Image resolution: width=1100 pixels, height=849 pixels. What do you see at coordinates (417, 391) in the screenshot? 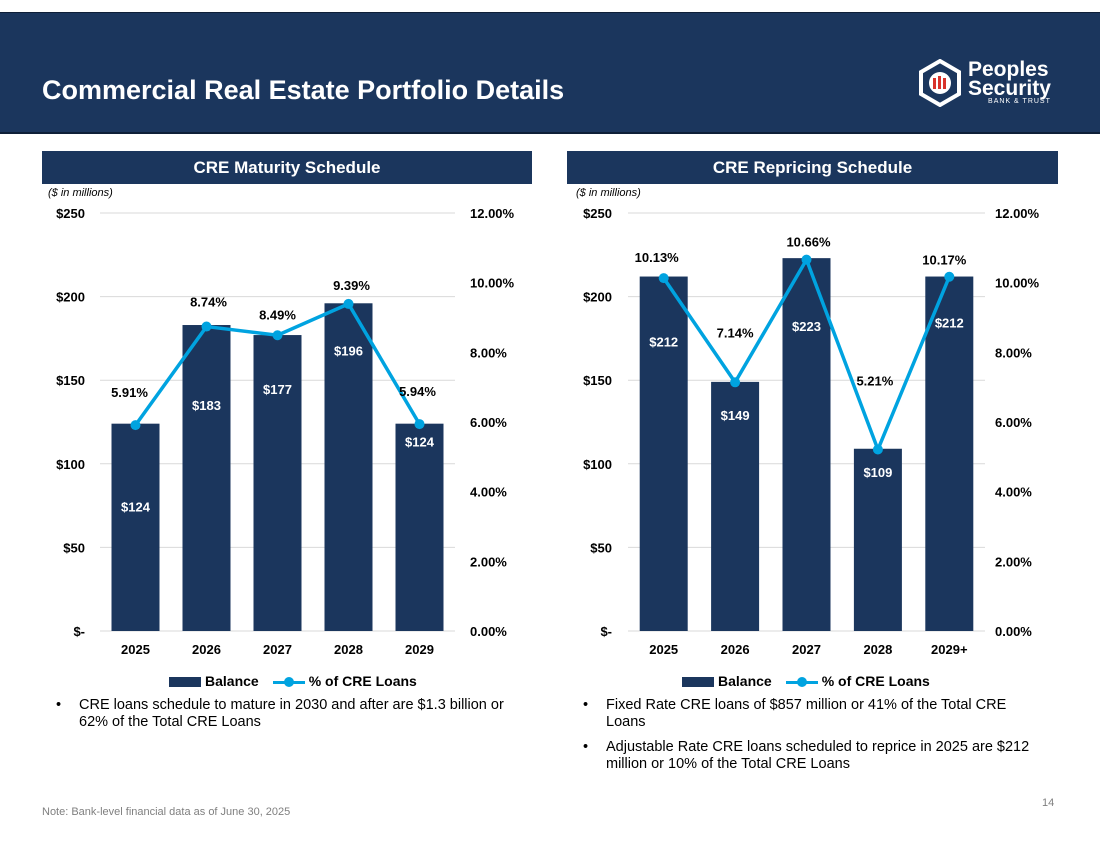
I see `pct-label: 5.94%` at bounding box center [417, 391].